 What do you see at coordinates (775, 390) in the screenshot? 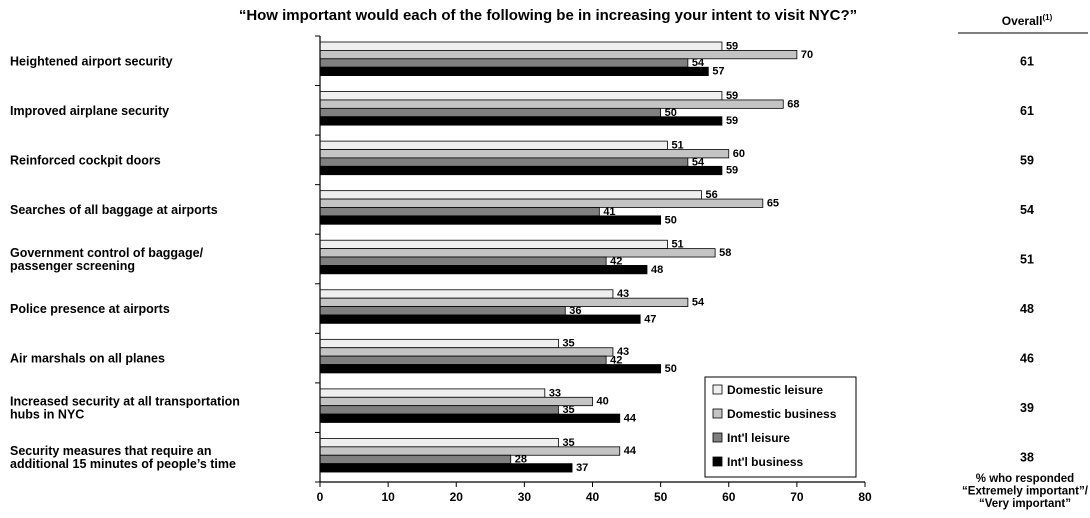
I see `legend-label: Domestic leisure` at bounding box center [775, 390].